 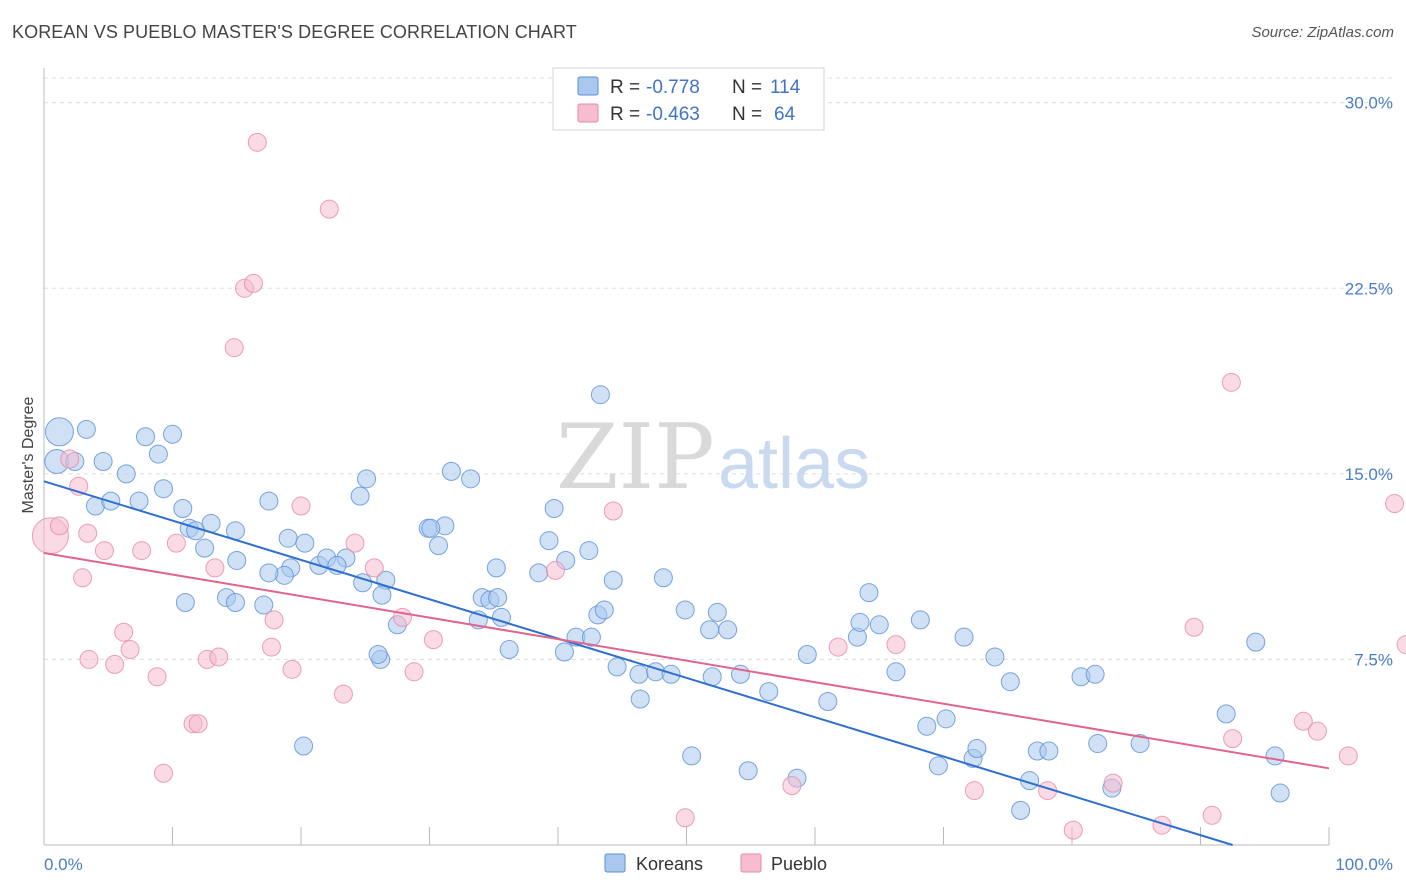 I want to click on watermark: ZIP atlas, so click(x=713, y=457).